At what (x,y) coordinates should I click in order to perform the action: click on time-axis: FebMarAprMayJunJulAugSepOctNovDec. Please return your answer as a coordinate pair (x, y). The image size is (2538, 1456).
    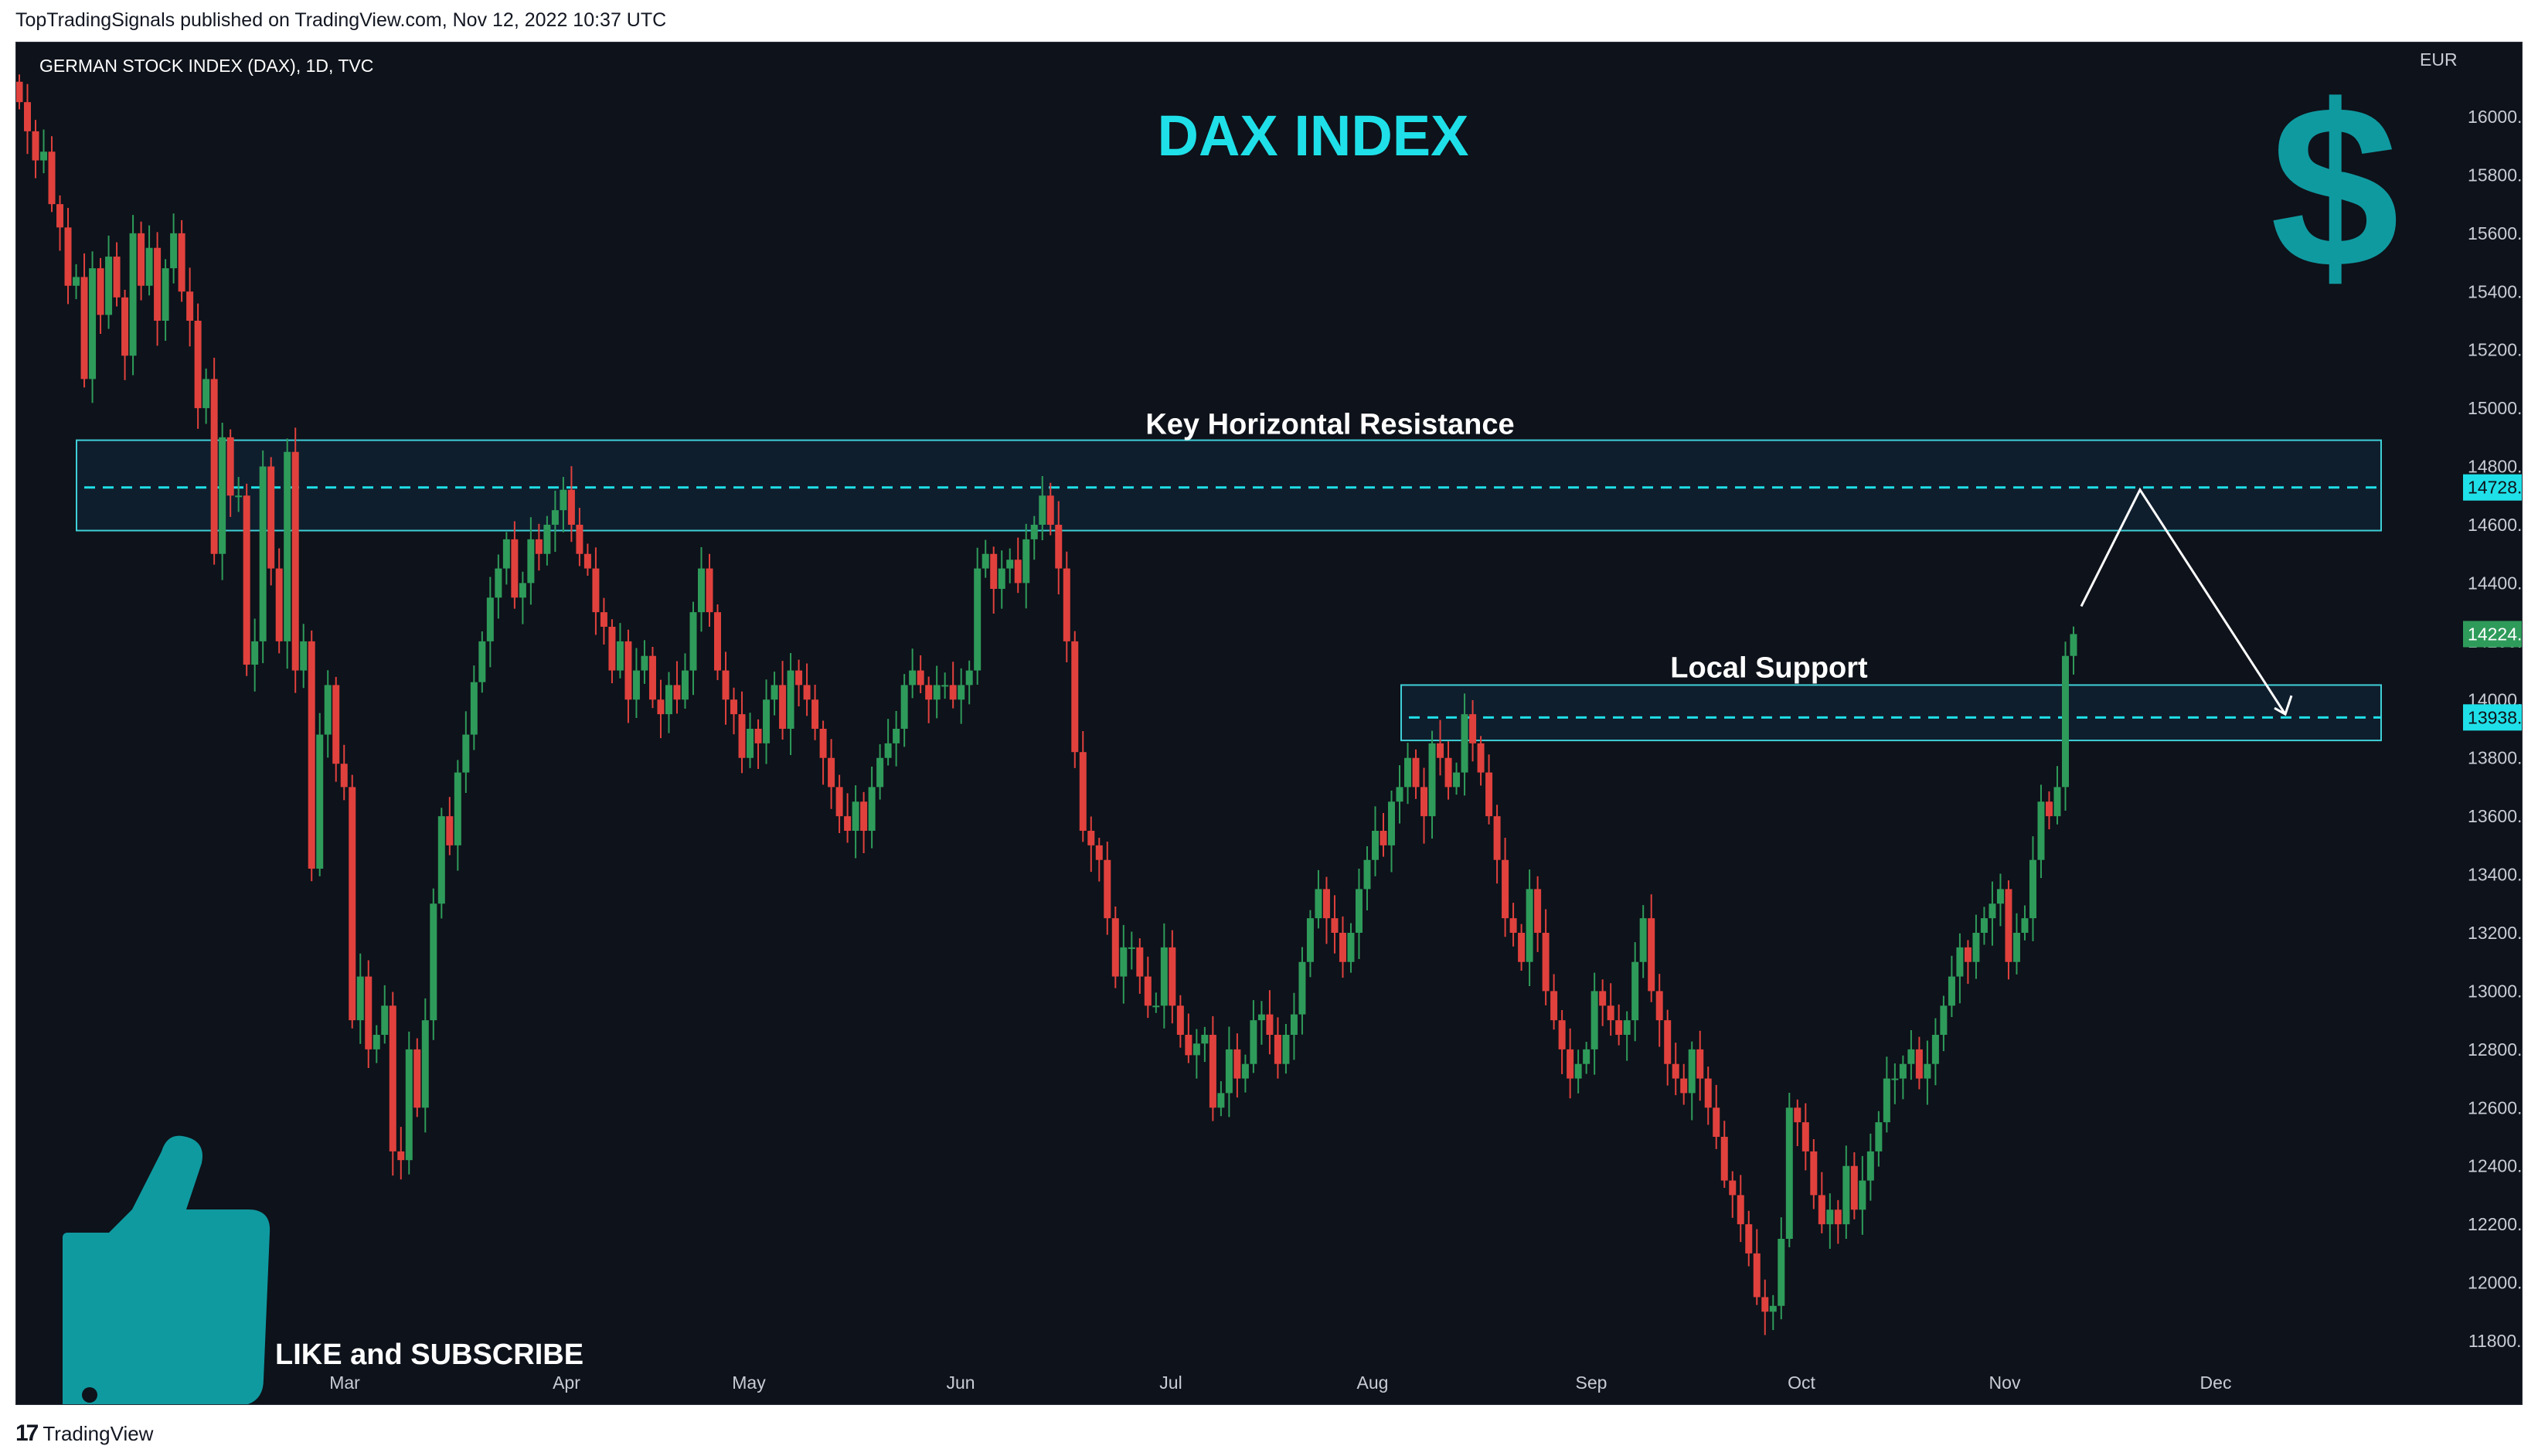
    Looking at the image, I should click on (1185, 1383).